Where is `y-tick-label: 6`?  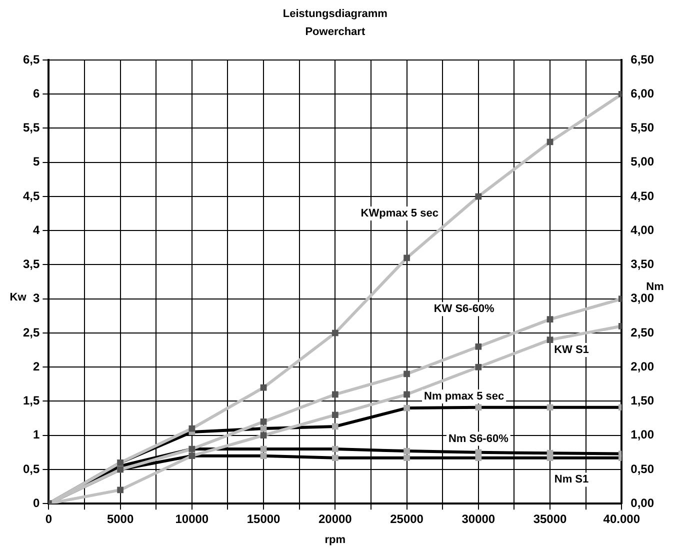 y-tick-label: 6 is located at coordinates (36, 93).